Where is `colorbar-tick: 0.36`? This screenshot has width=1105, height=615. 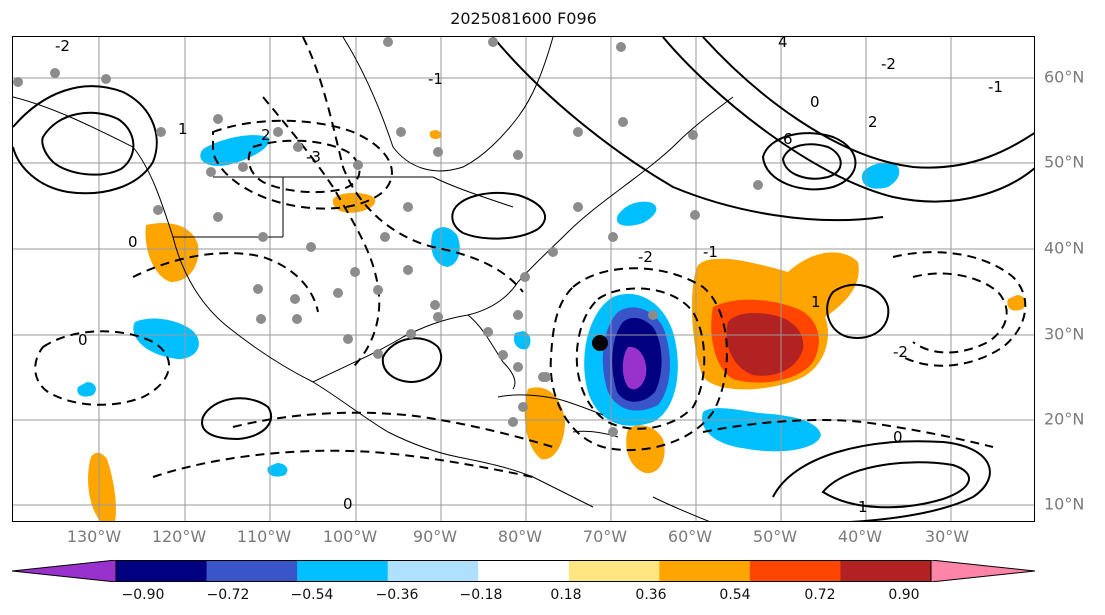 colorbar-tick: 0.36 is located at coordinates (651, 595).